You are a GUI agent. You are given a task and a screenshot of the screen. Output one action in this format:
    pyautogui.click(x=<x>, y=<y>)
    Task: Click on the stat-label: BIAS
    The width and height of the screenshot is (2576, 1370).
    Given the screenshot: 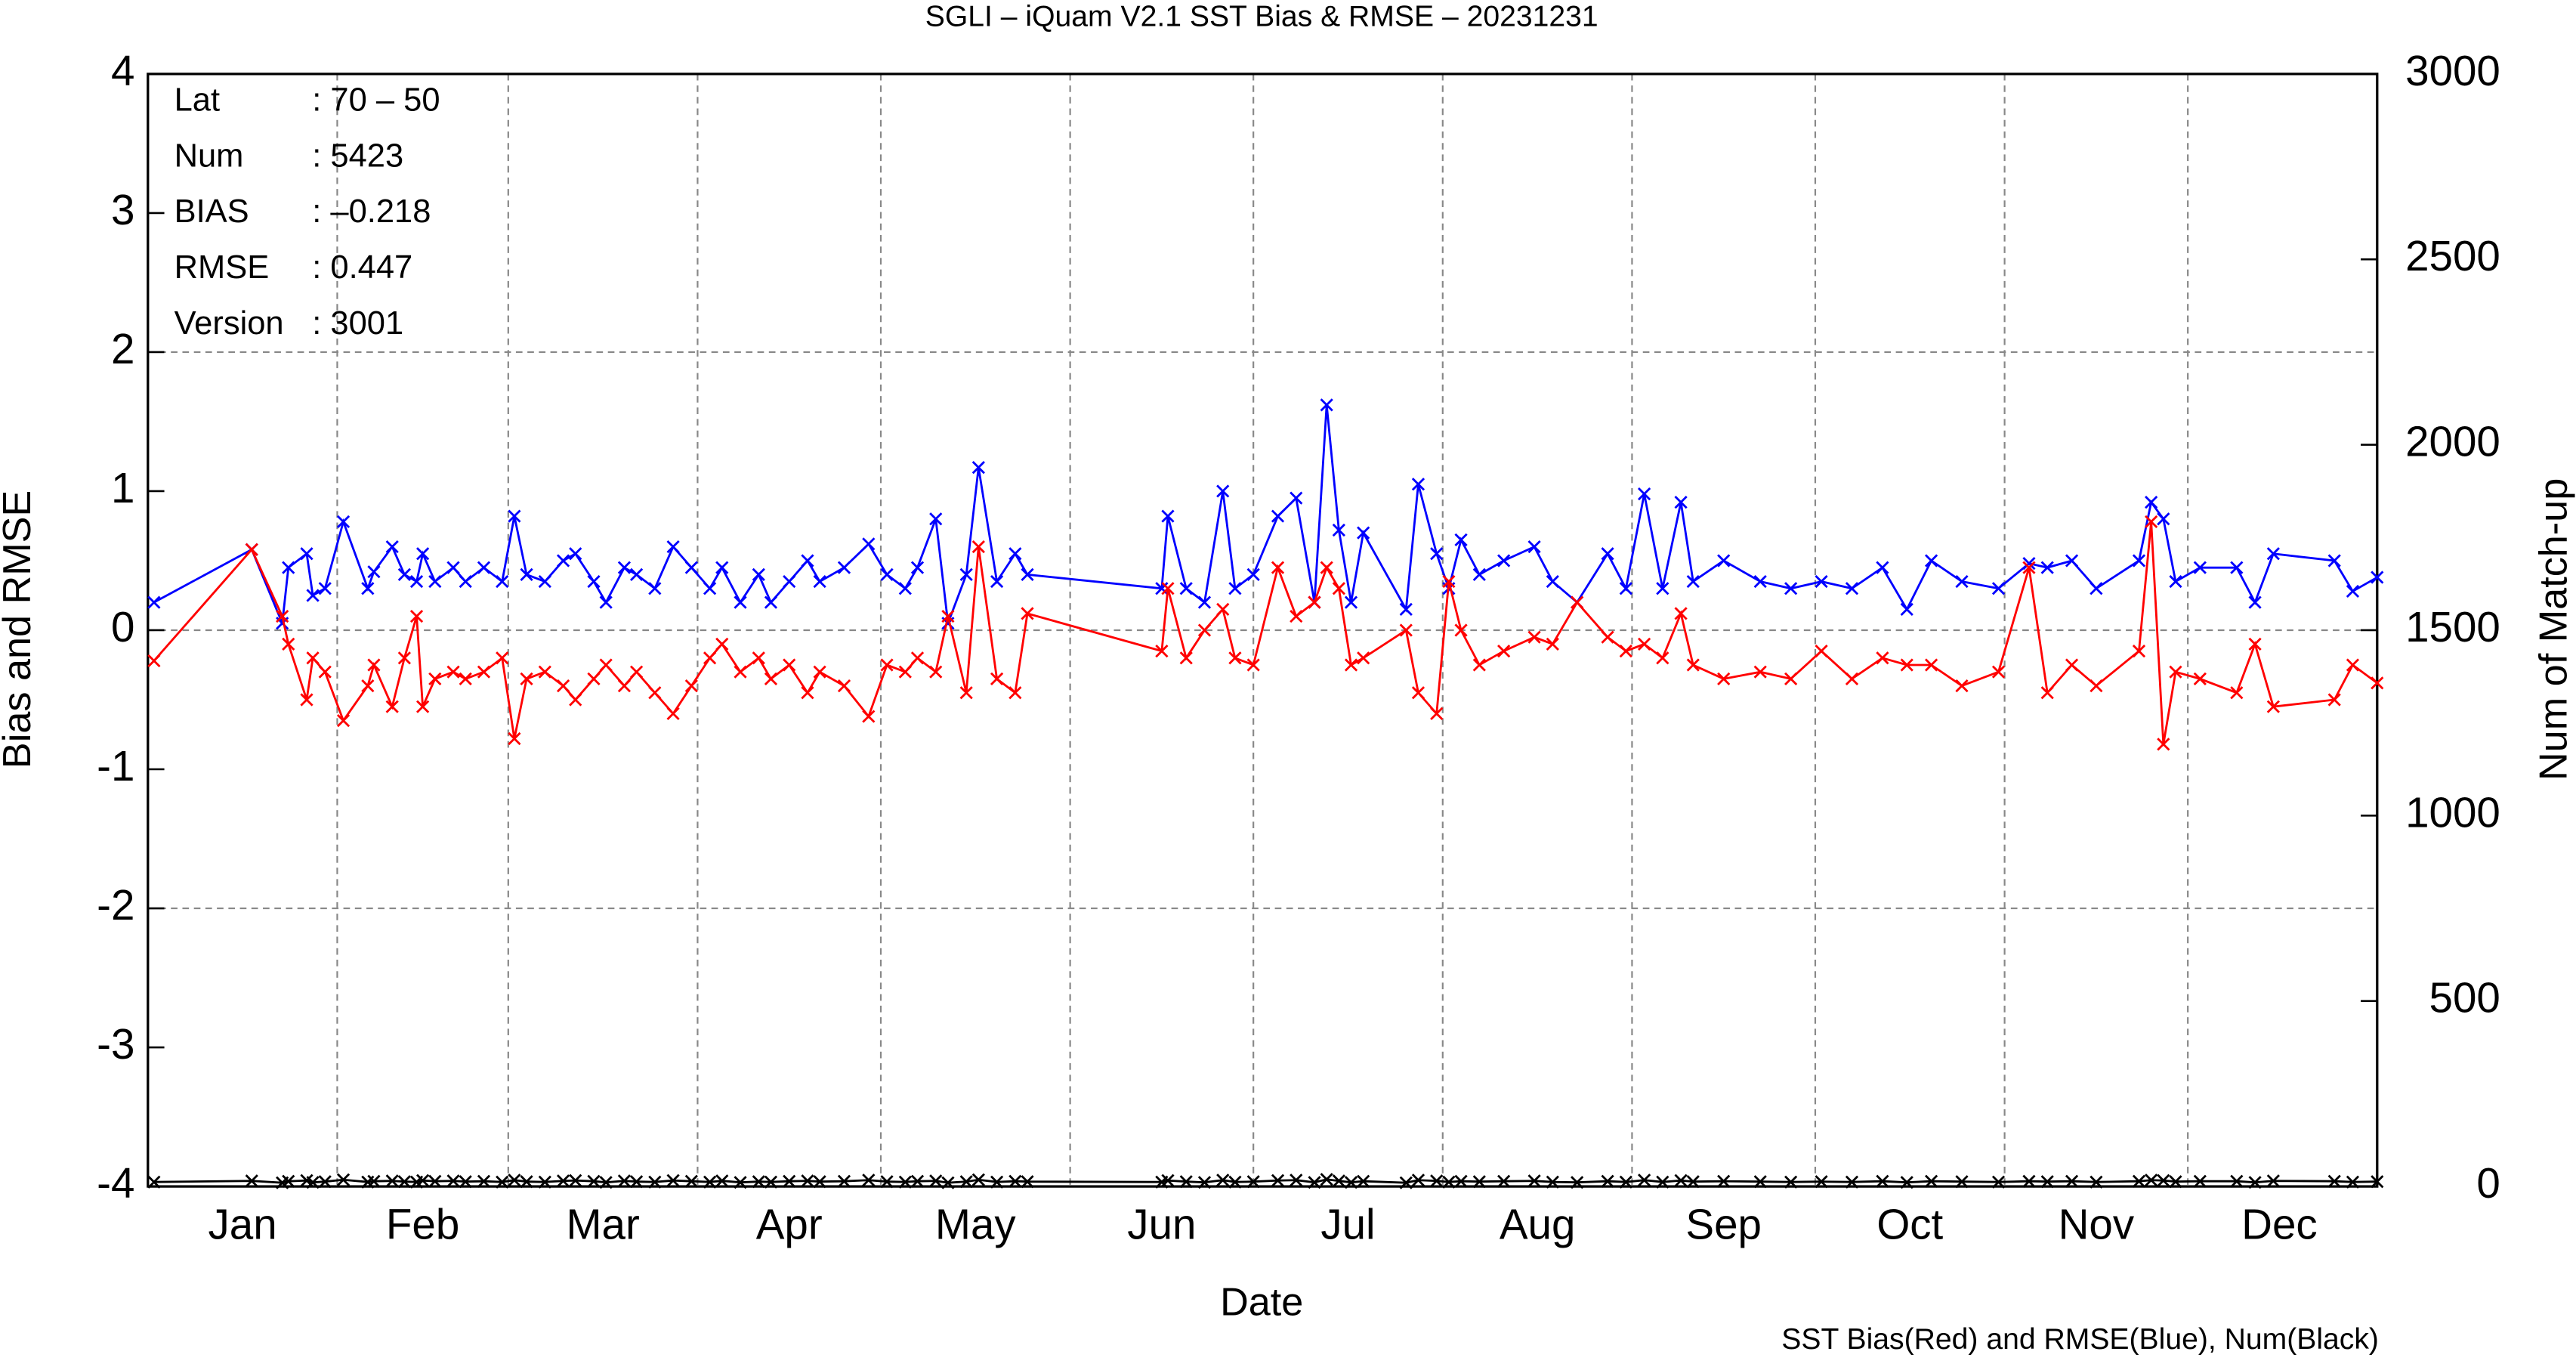 What is the action you would take?
    pyautogui.click(x=212, y=212)
    